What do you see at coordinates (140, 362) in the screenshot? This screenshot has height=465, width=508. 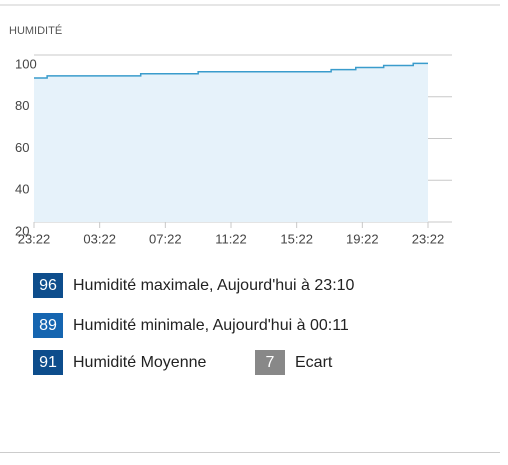 I see `stat-label: Humidité Moyenne` at bounding box center [140, 362].